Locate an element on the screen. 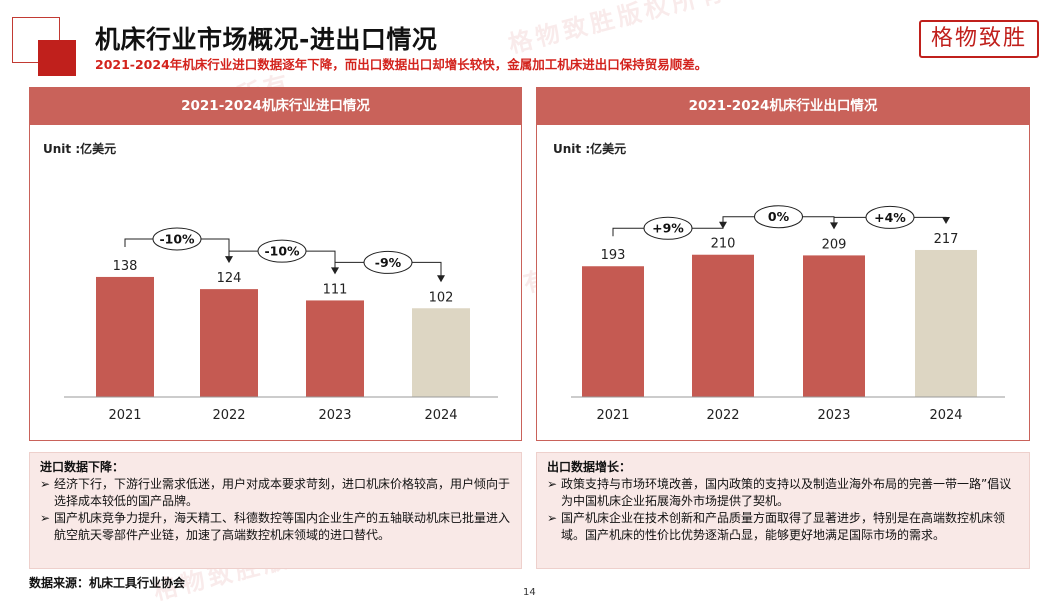 The image size is (1058, 607). import-change-label: -9% is located at coordinates (388, 262).